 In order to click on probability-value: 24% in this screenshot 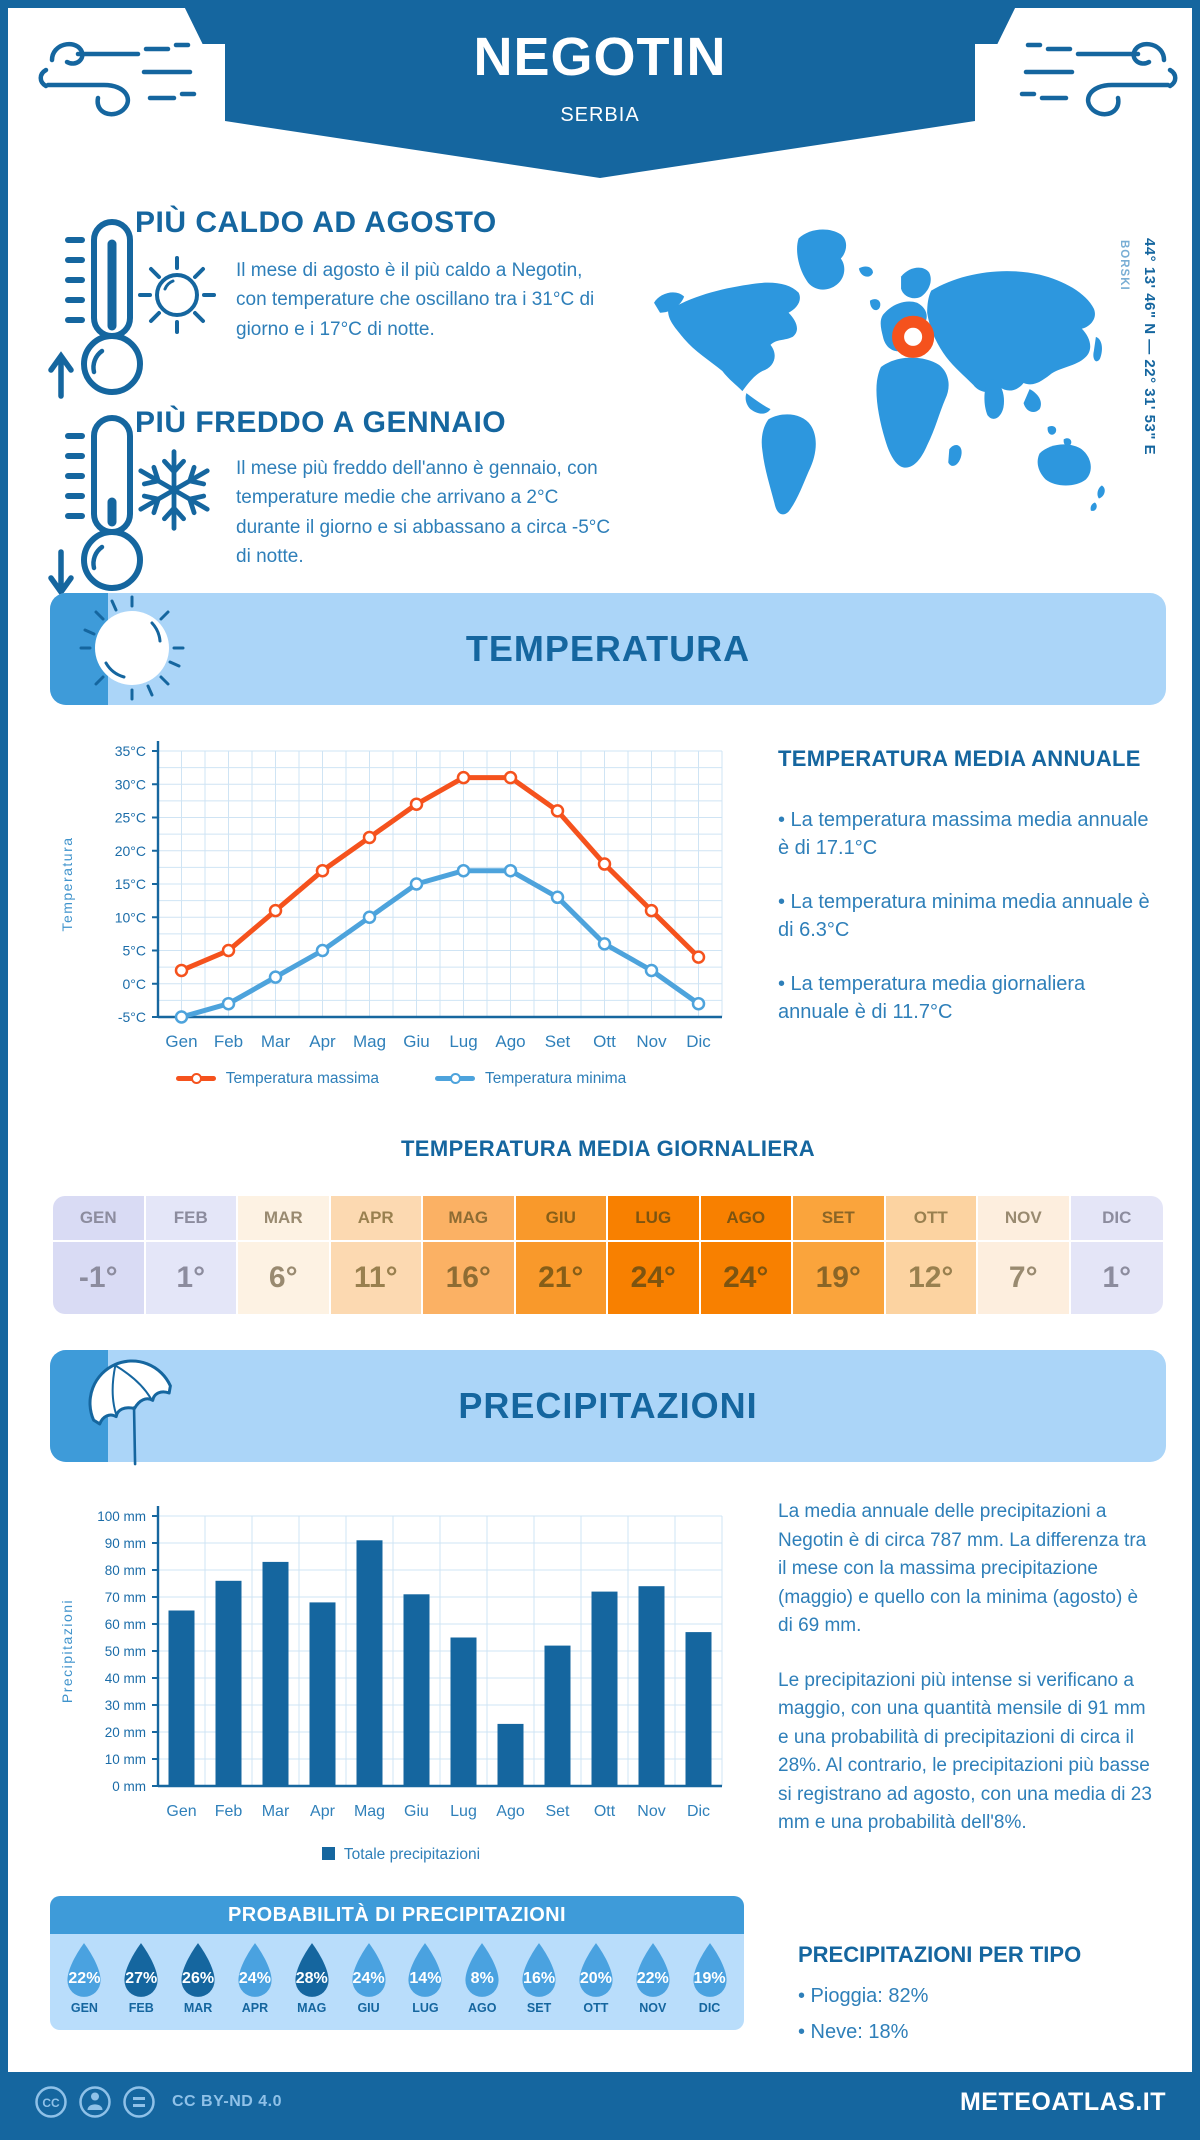, I will do `click(254, 1978)`.